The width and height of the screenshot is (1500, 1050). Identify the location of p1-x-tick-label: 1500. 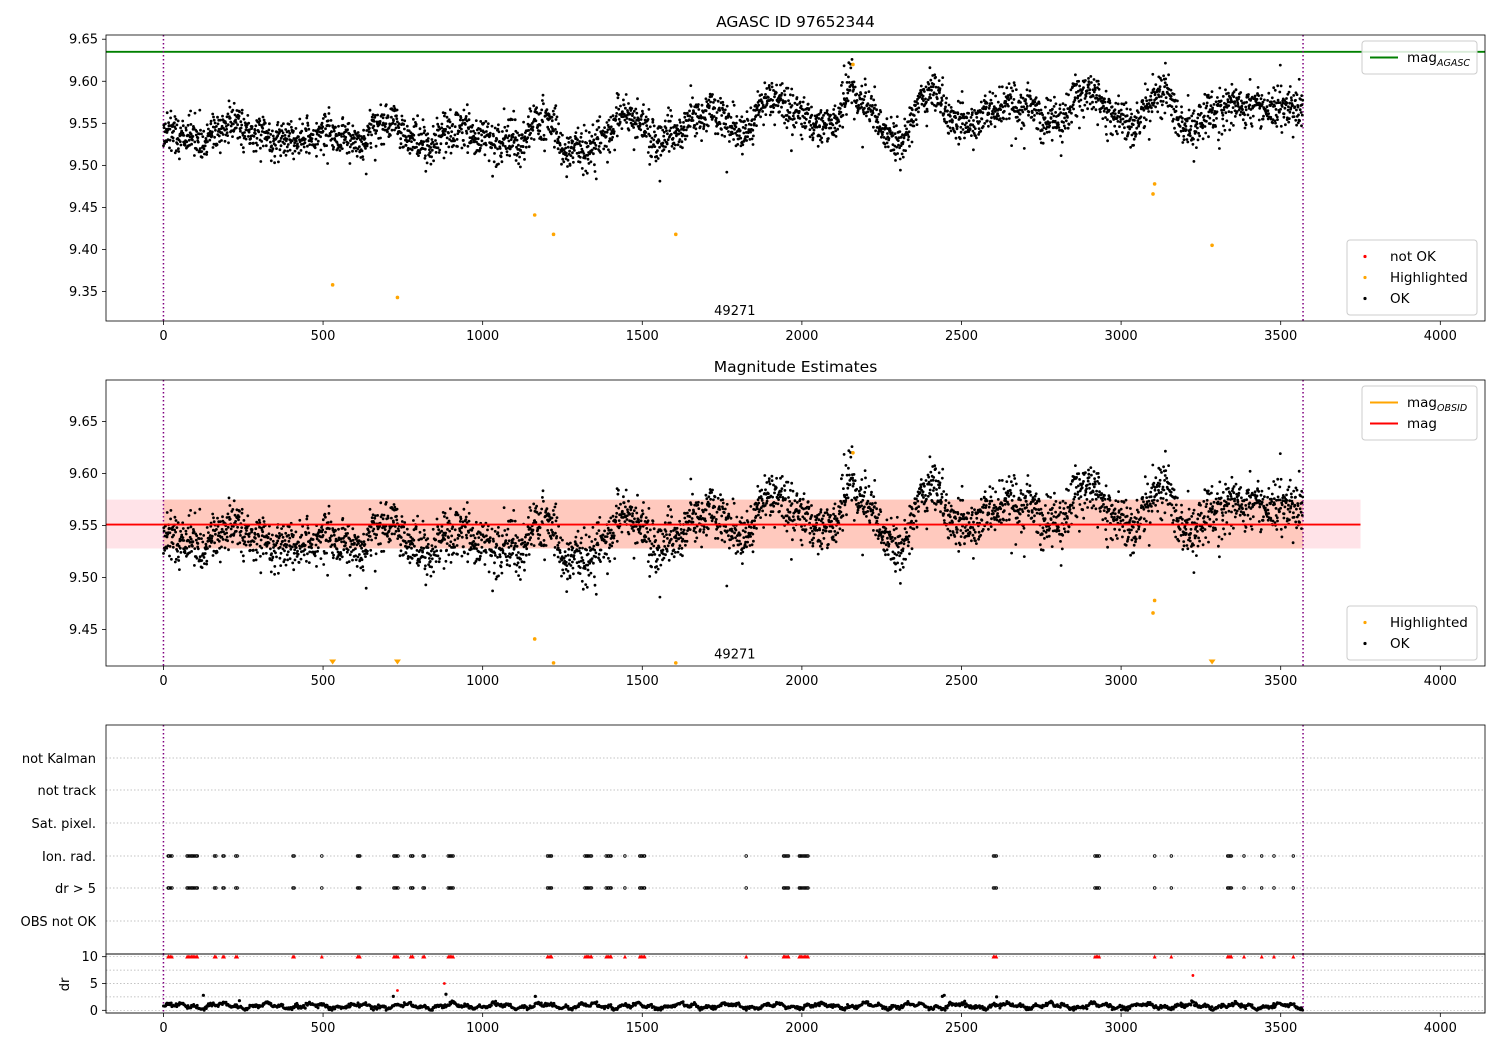
(642, 336).